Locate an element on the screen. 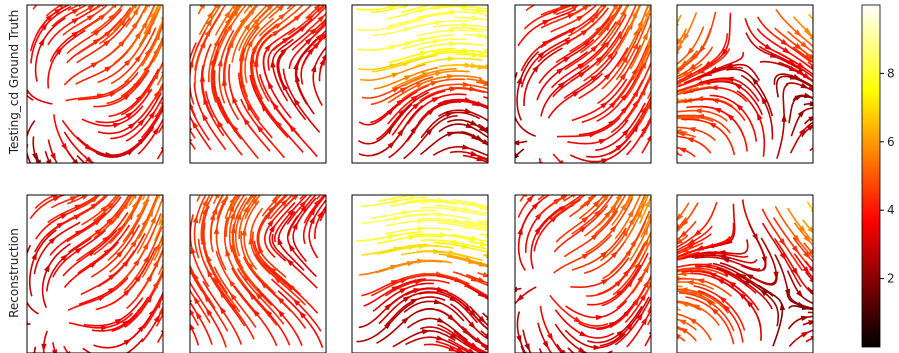 This screenshot has width=899, height=353. colorbar-tick-label: 2 is located at coordinates (891, 279).